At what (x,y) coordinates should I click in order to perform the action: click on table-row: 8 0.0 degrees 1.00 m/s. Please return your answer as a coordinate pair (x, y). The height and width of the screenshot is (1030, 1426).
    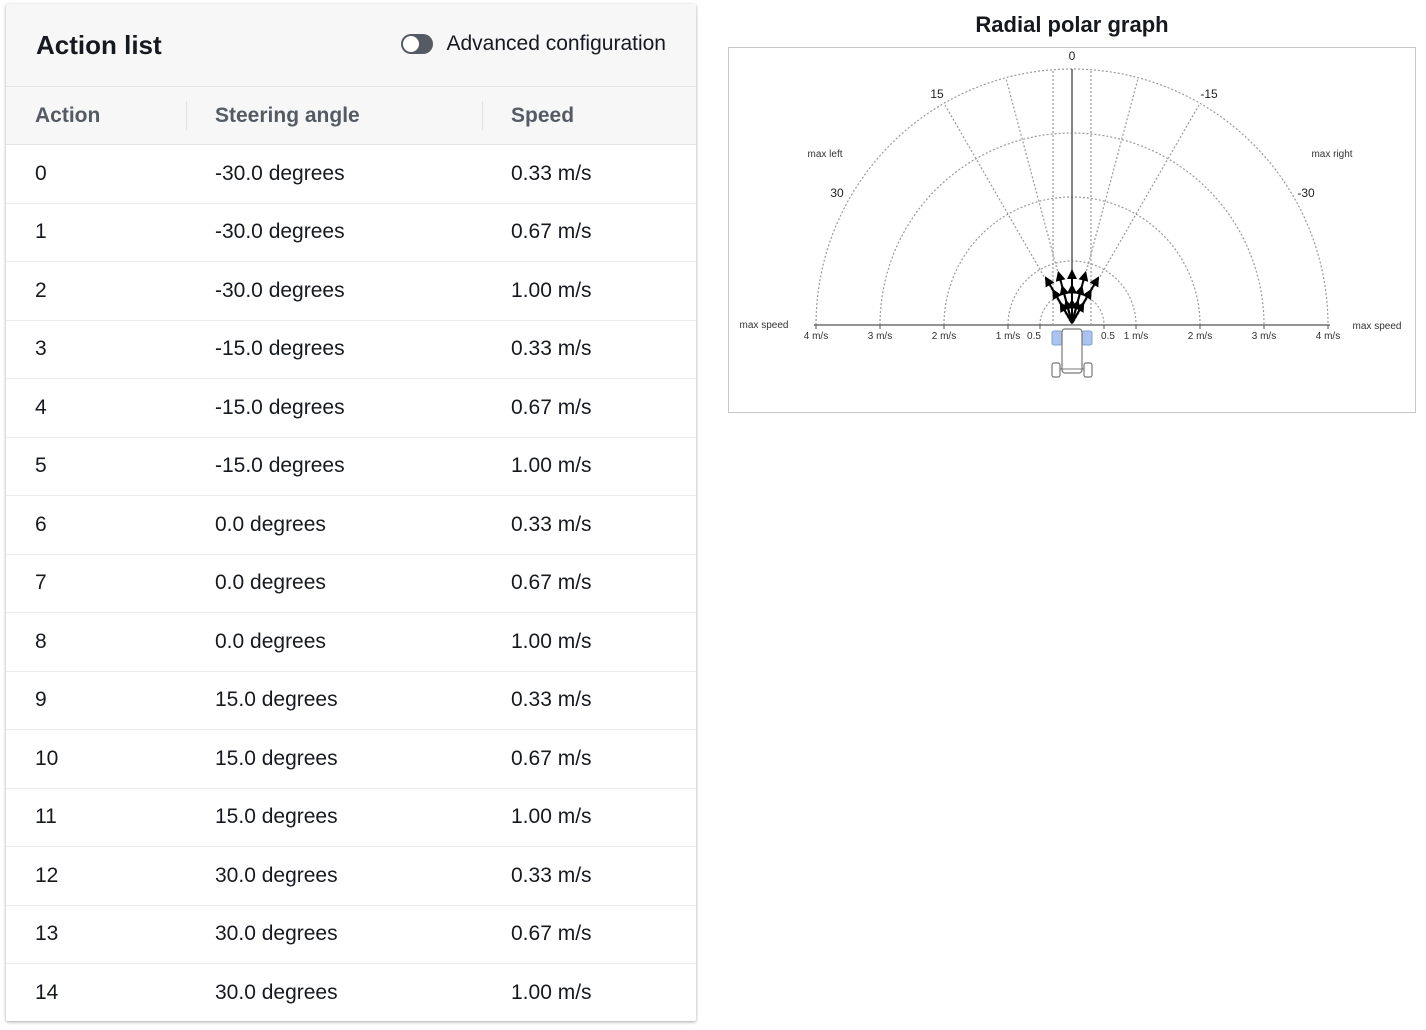
    Looking at the image, I should click on (351, 642).